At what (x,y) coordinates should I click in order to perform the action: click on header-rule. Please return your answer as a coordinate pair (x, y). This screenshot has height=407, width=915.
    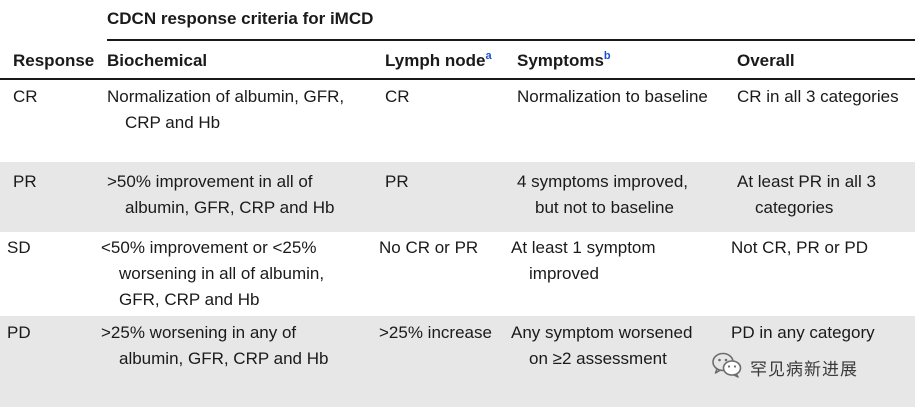
    Looking at the image, I should click on (457, 79).